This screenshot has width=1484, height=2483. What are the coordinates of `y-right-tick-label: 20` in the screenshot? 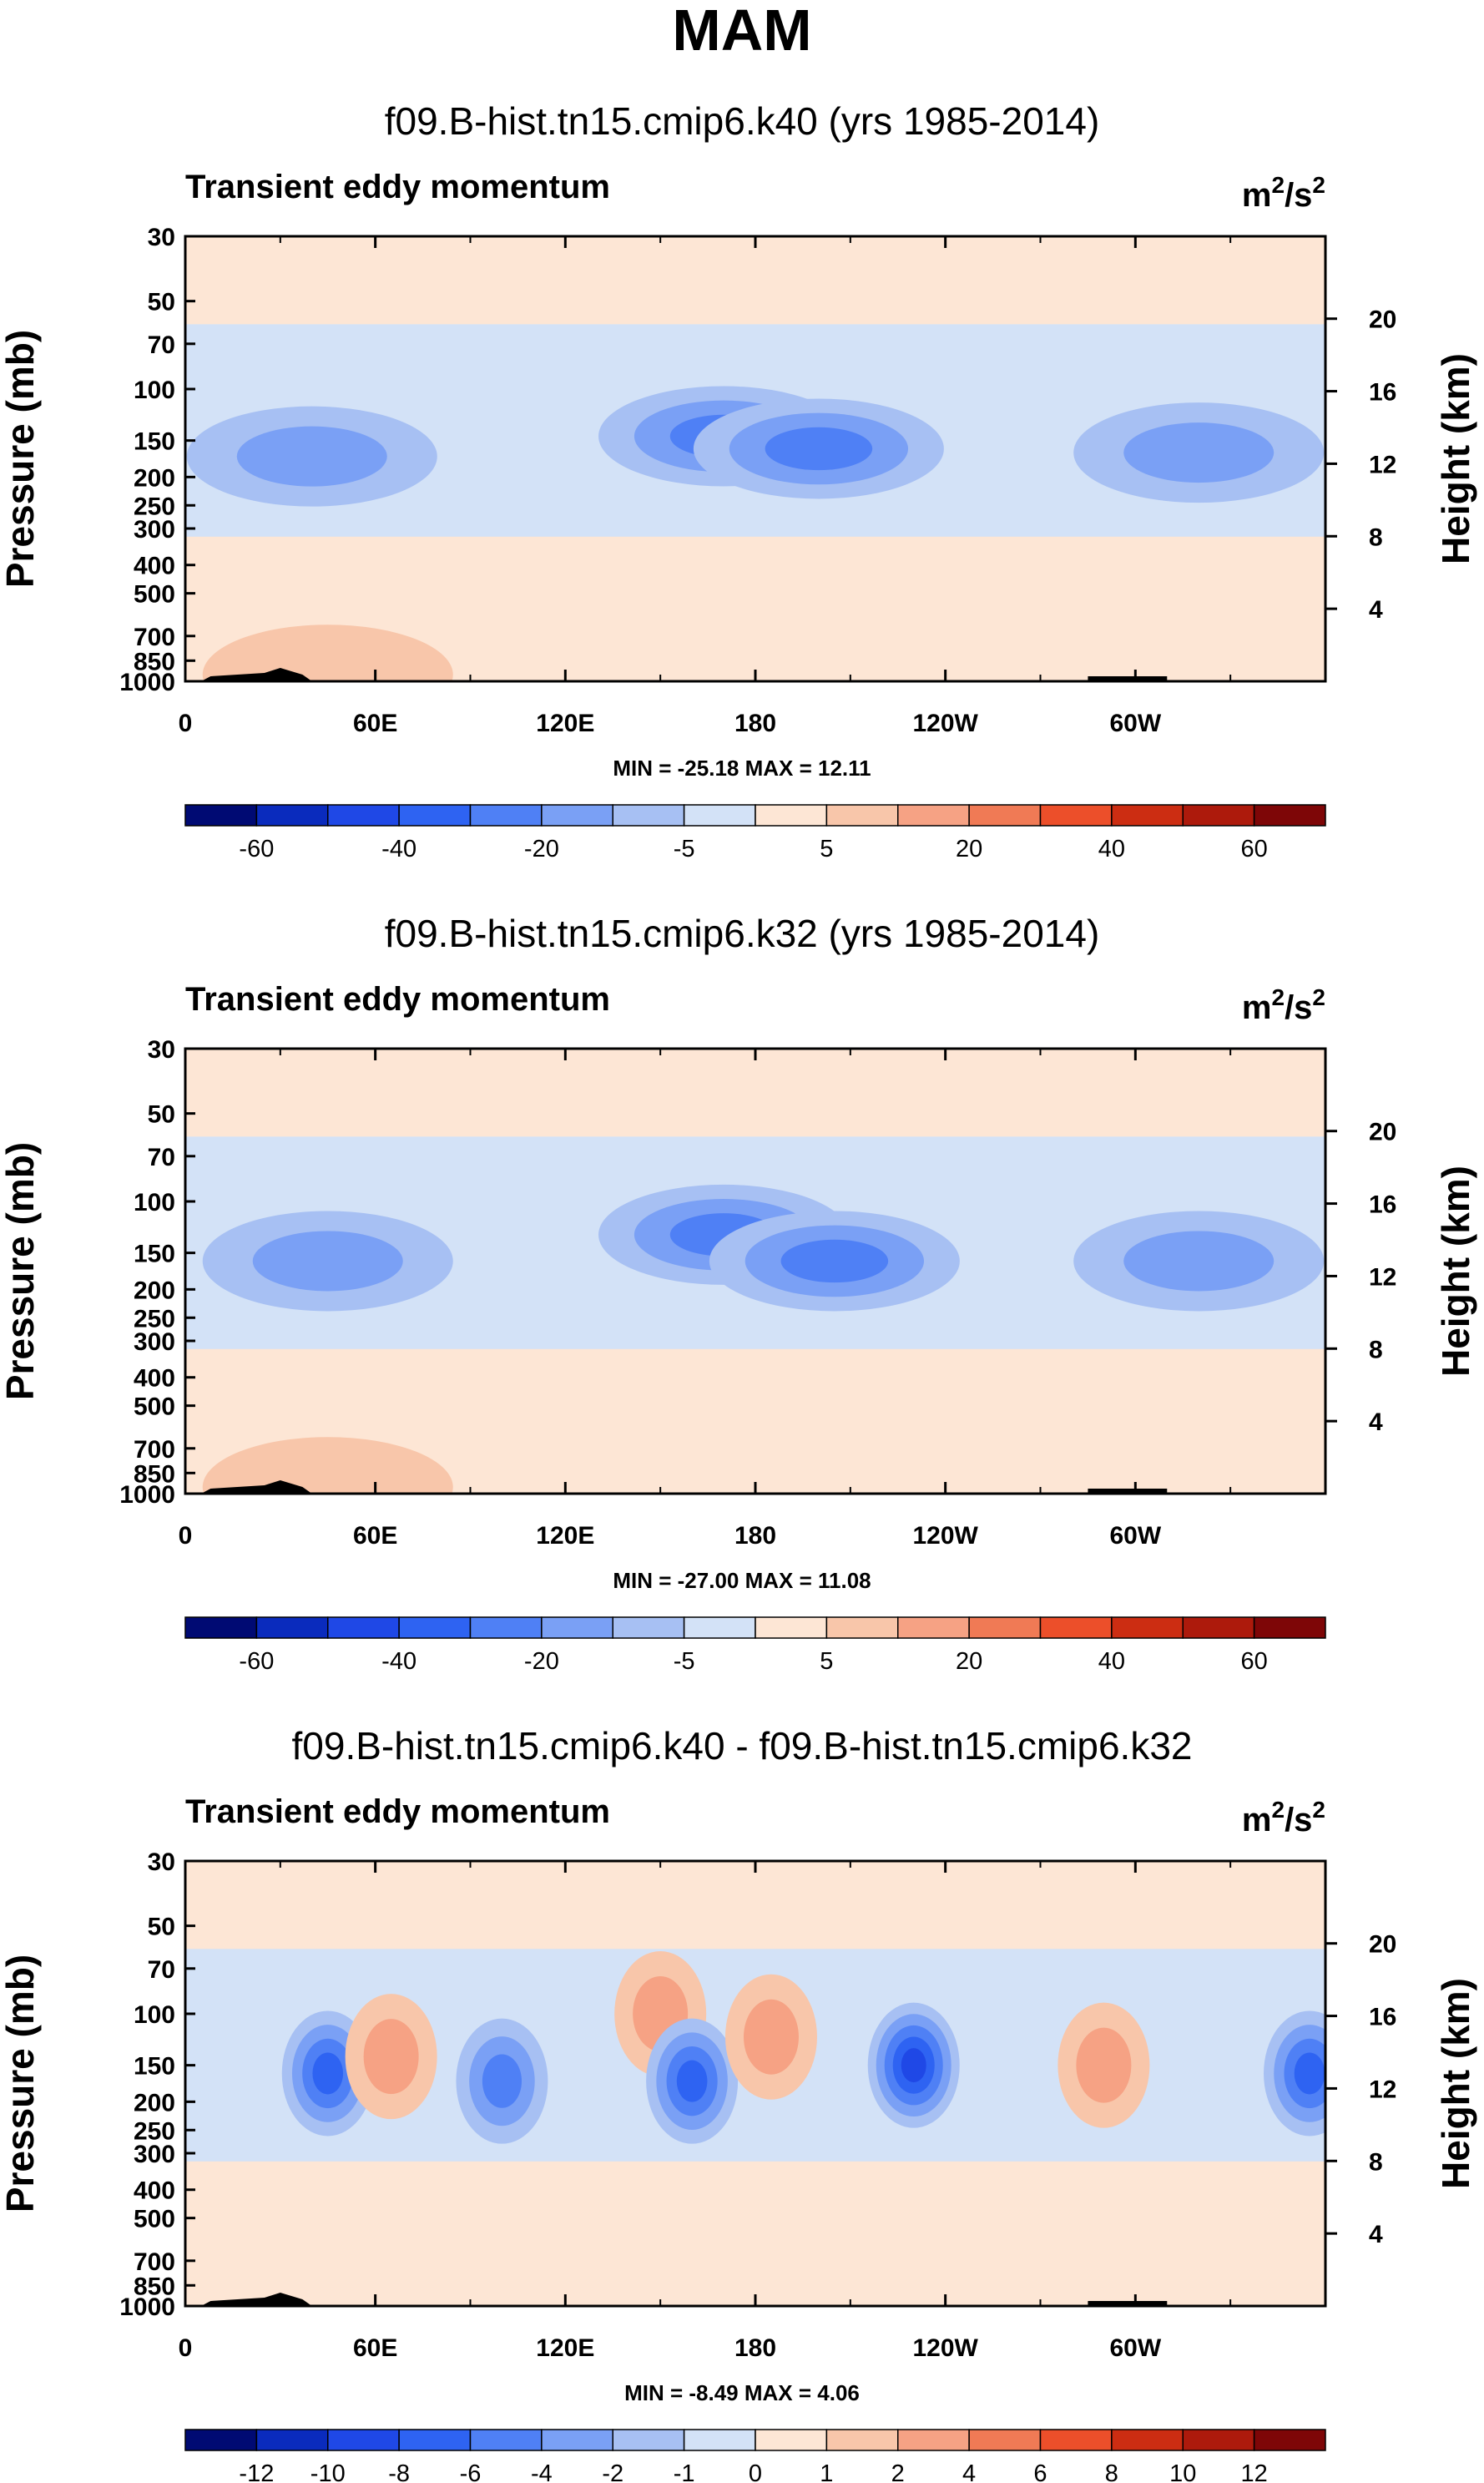 It's located at (1382, 1132).